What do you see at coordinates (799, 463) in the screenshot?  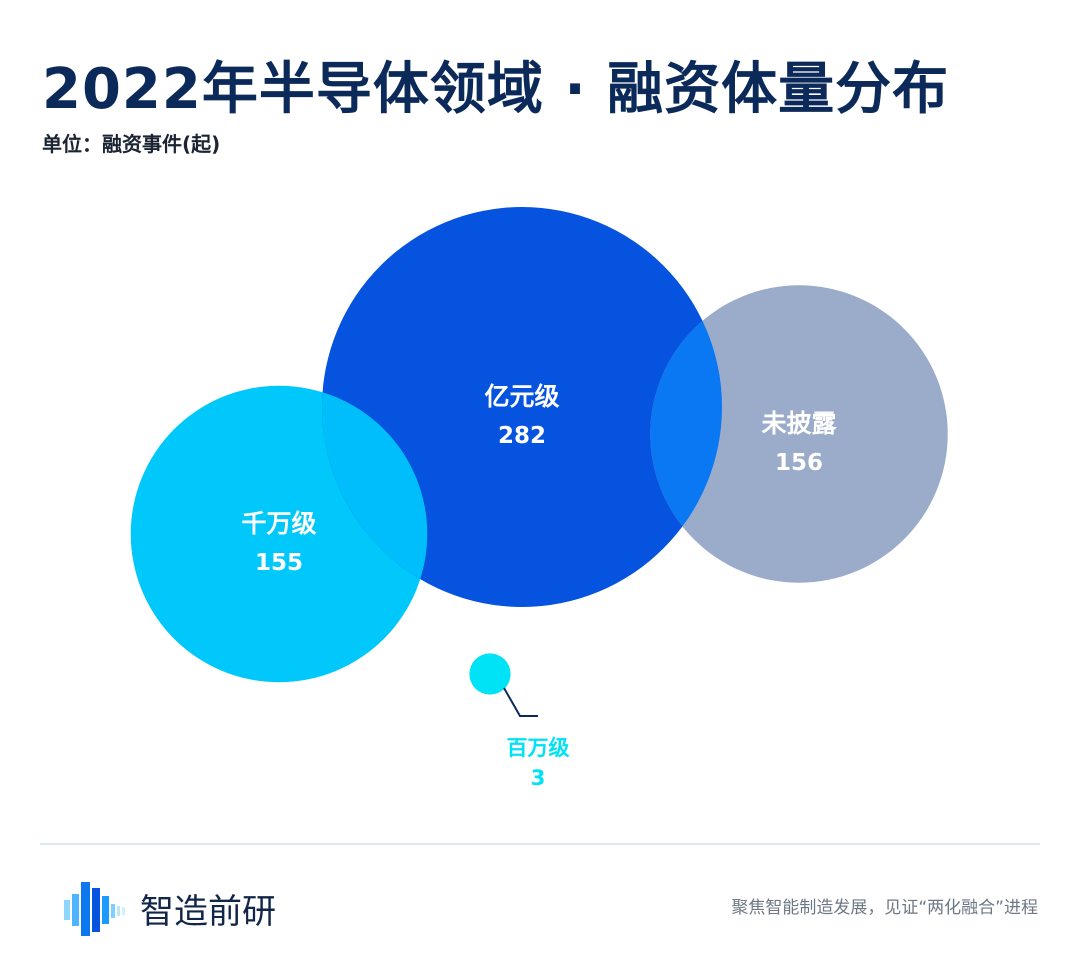 I see `label-weipilu-value: 156` at bounding box center [799, 463].